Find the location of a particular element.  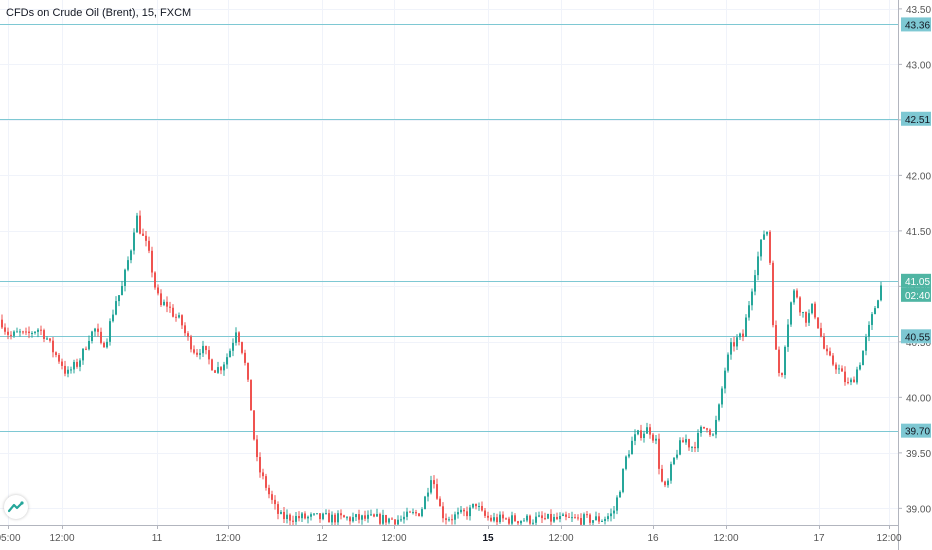

y-tick-label: 39.00 is located at coordinates (918, 509).